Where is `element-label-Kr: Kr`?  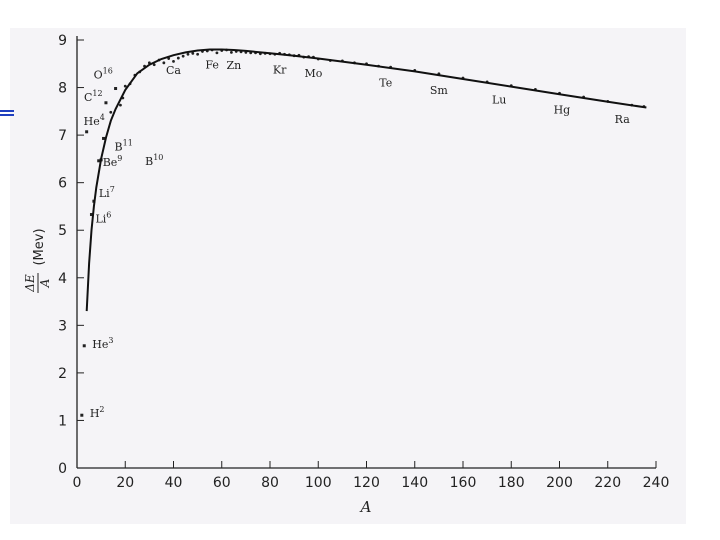
element-label-Kr: Kr is located at coordinates (280, 69).